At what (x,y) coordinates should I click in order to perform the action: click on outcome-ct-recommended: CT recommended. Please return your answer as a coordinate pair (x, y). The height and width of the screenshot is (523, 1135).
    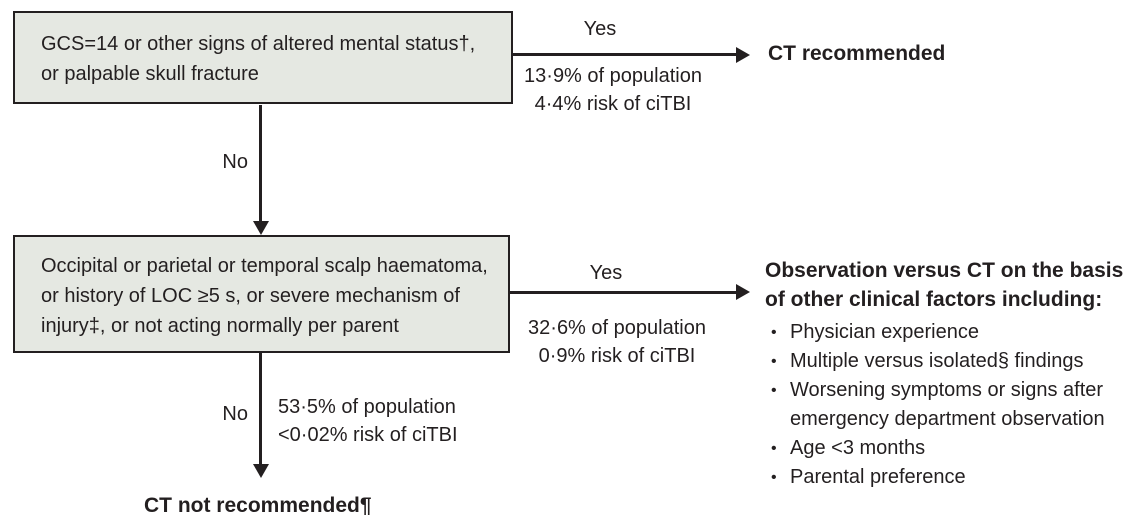
    Looking at the image, I should click on (857, 53).